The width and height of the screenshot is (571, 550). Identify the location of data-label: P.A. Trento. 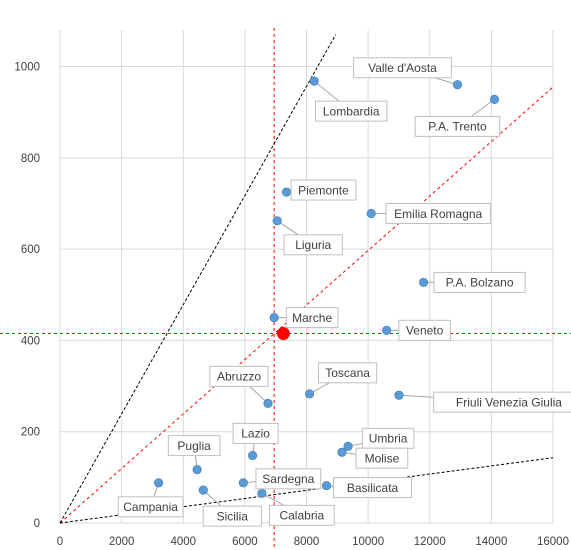
(457, 127).